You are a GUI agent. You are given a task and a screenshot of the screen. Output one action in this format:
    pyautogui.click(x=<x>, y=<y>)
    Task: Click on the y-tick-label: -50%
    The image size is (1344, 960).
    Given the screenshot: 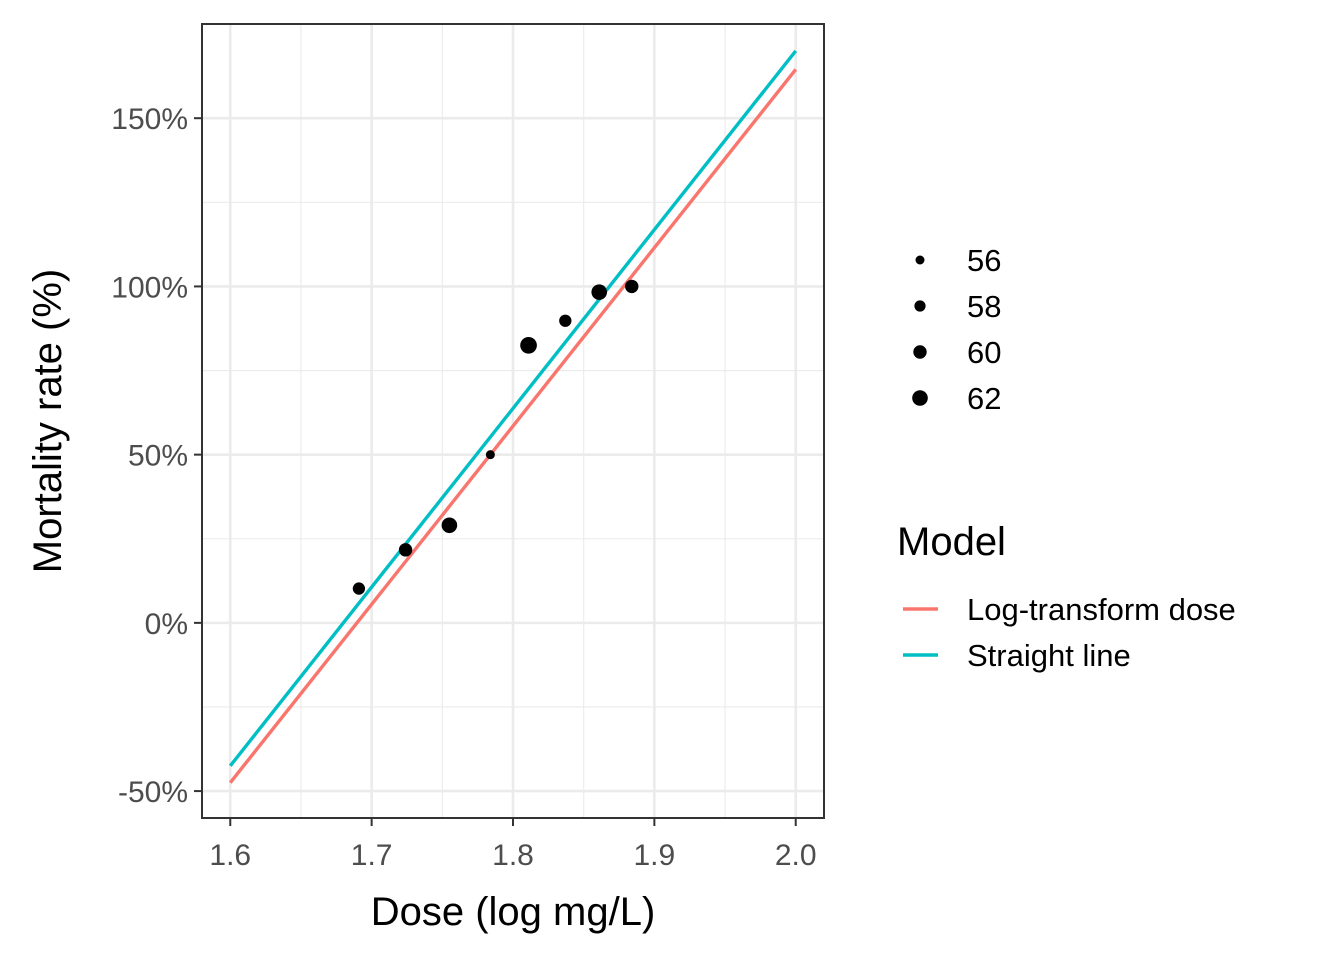 What is the action you would take?
    pyautogui.click(x=153, y=792)
    